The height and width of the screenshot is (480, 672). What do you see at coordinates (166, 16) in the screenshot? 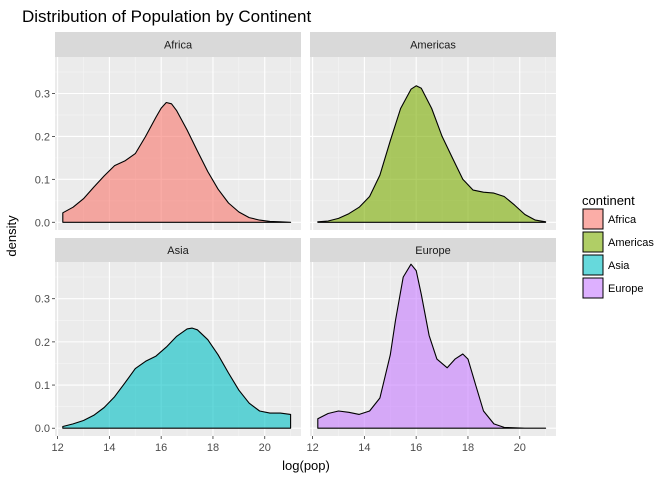
I see `chart-title: Distribution of Population by Continent` at bounding box center [166, 16].